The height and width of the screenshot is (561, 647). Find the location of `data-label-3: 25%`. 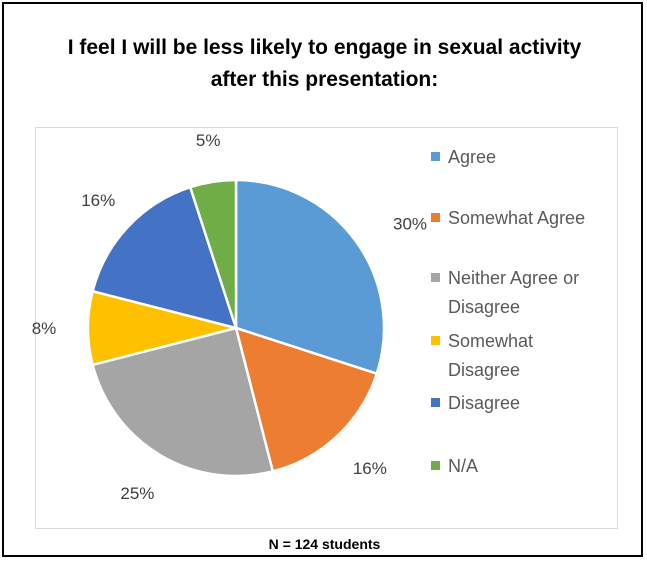

data-label-3: 25% is located at coordinates (137, 493).